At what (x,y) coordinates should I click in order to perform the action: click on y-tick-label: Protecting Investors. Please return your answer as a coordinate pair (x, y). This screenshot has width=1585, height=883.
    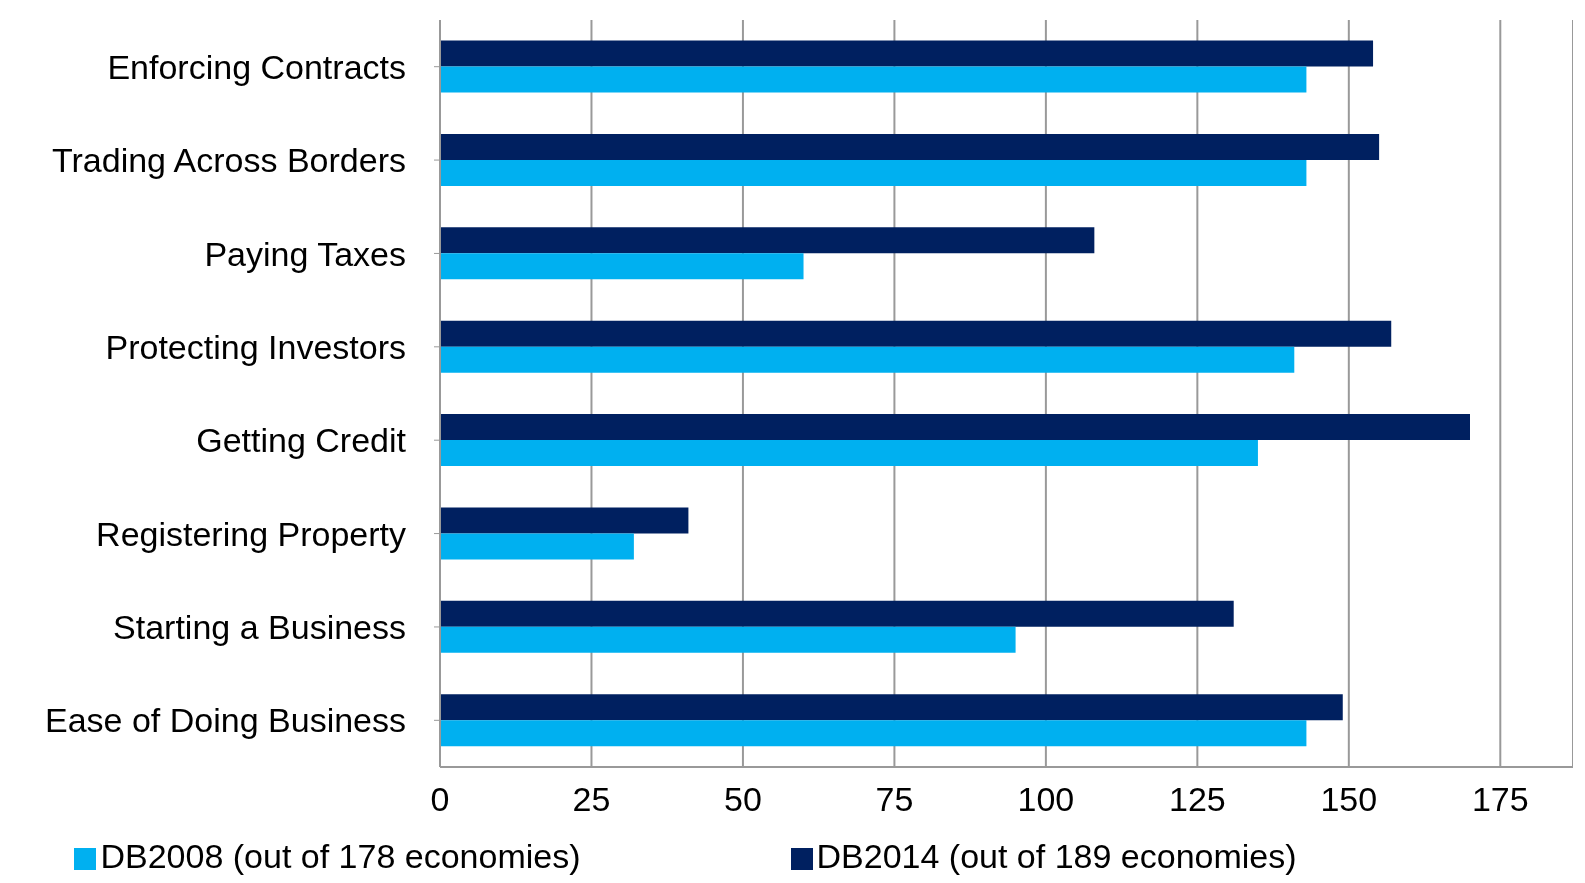
    Looking at the image, I should click on (255, 346).